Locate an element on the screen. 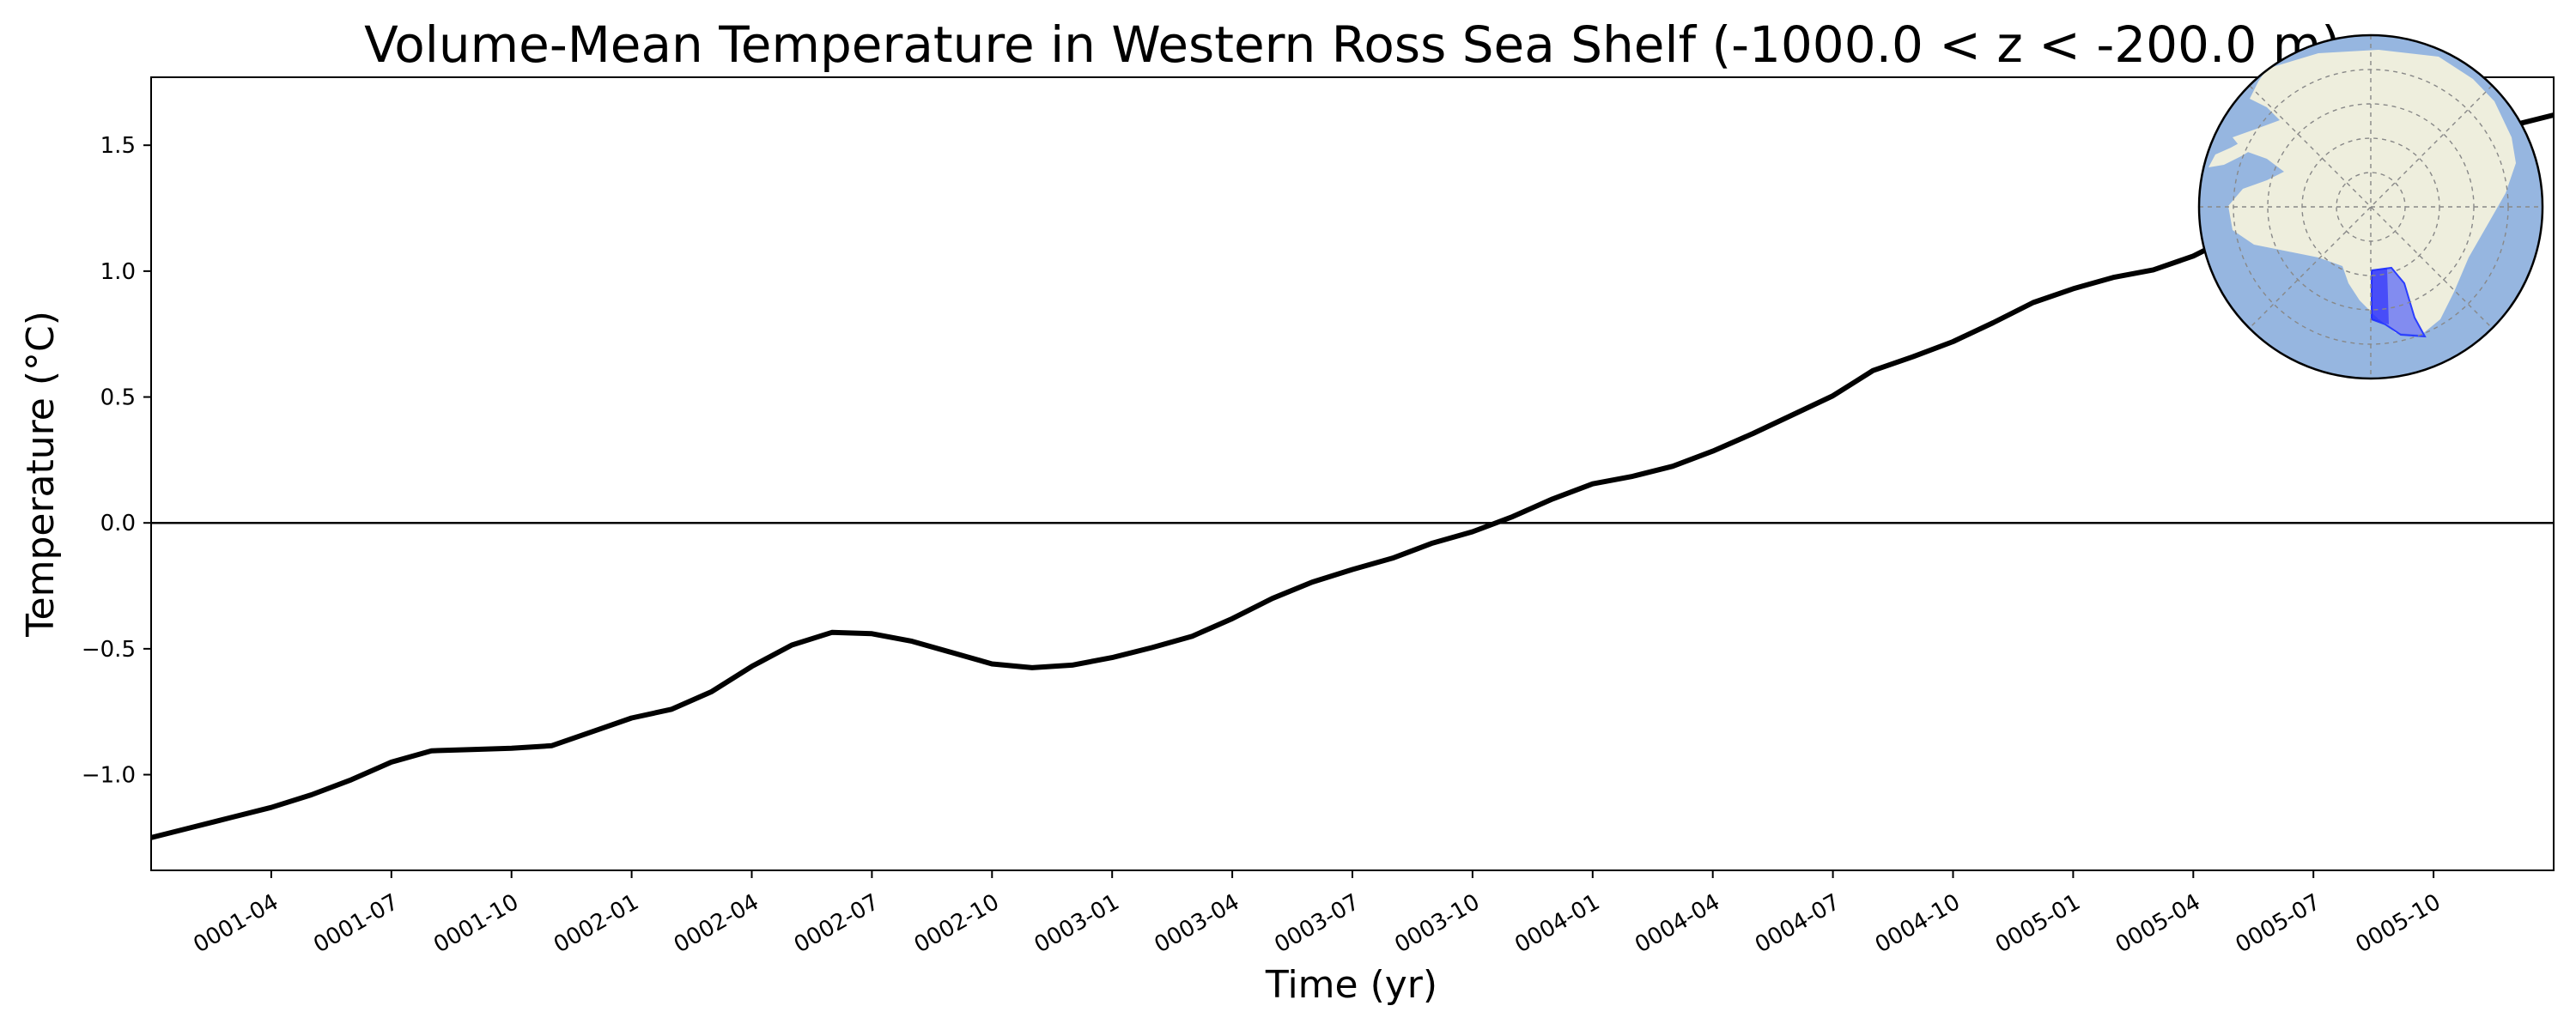 The height and width of the screenshot is (1030, 2576). map-peninsula is located at coordinates (2237, 148).